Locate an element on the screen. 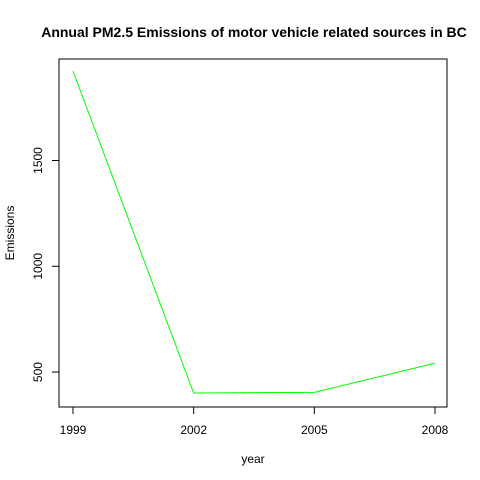 Image resolution: width=480 pixels, height=480 pixels. x-axis: 1999 2002 2005 2008 is located at coordinates (254, 421).